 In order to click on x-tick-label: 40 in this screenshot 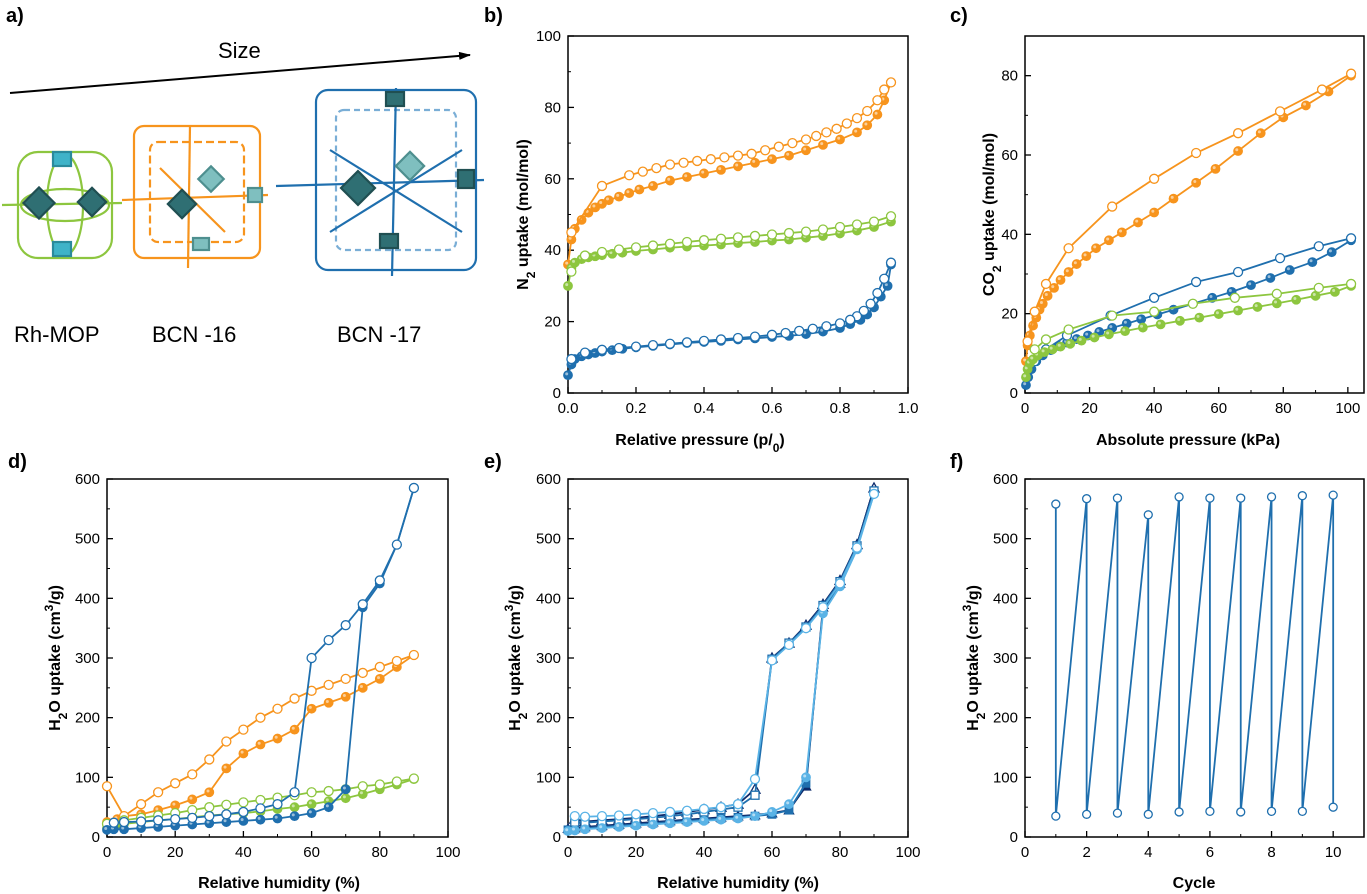, I will do `click(704, 852)`.